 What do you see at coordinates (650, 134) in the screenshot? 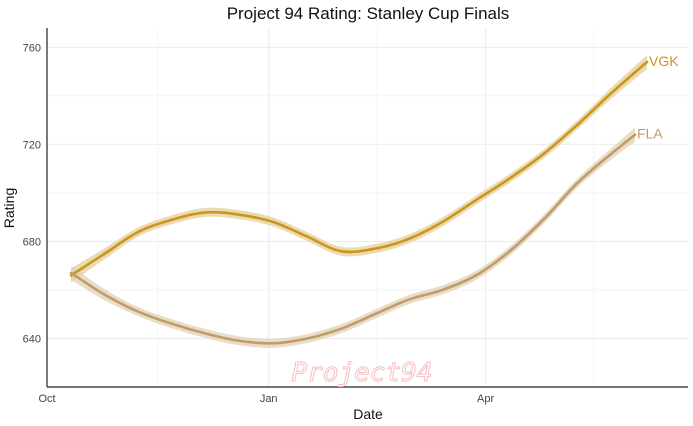
I see `series-label-fla: FLA` at bounding box center [650, 134].